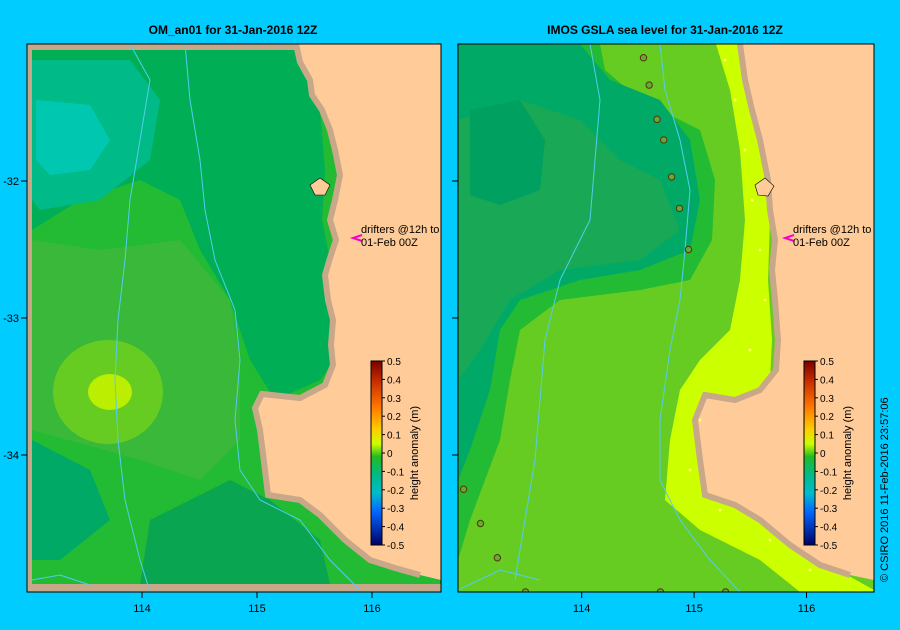 This screenshot has width=900, height=630. Describe the element at coordinates (73, 137) in the screenshot. I see `contour-cyan-region` at that location.